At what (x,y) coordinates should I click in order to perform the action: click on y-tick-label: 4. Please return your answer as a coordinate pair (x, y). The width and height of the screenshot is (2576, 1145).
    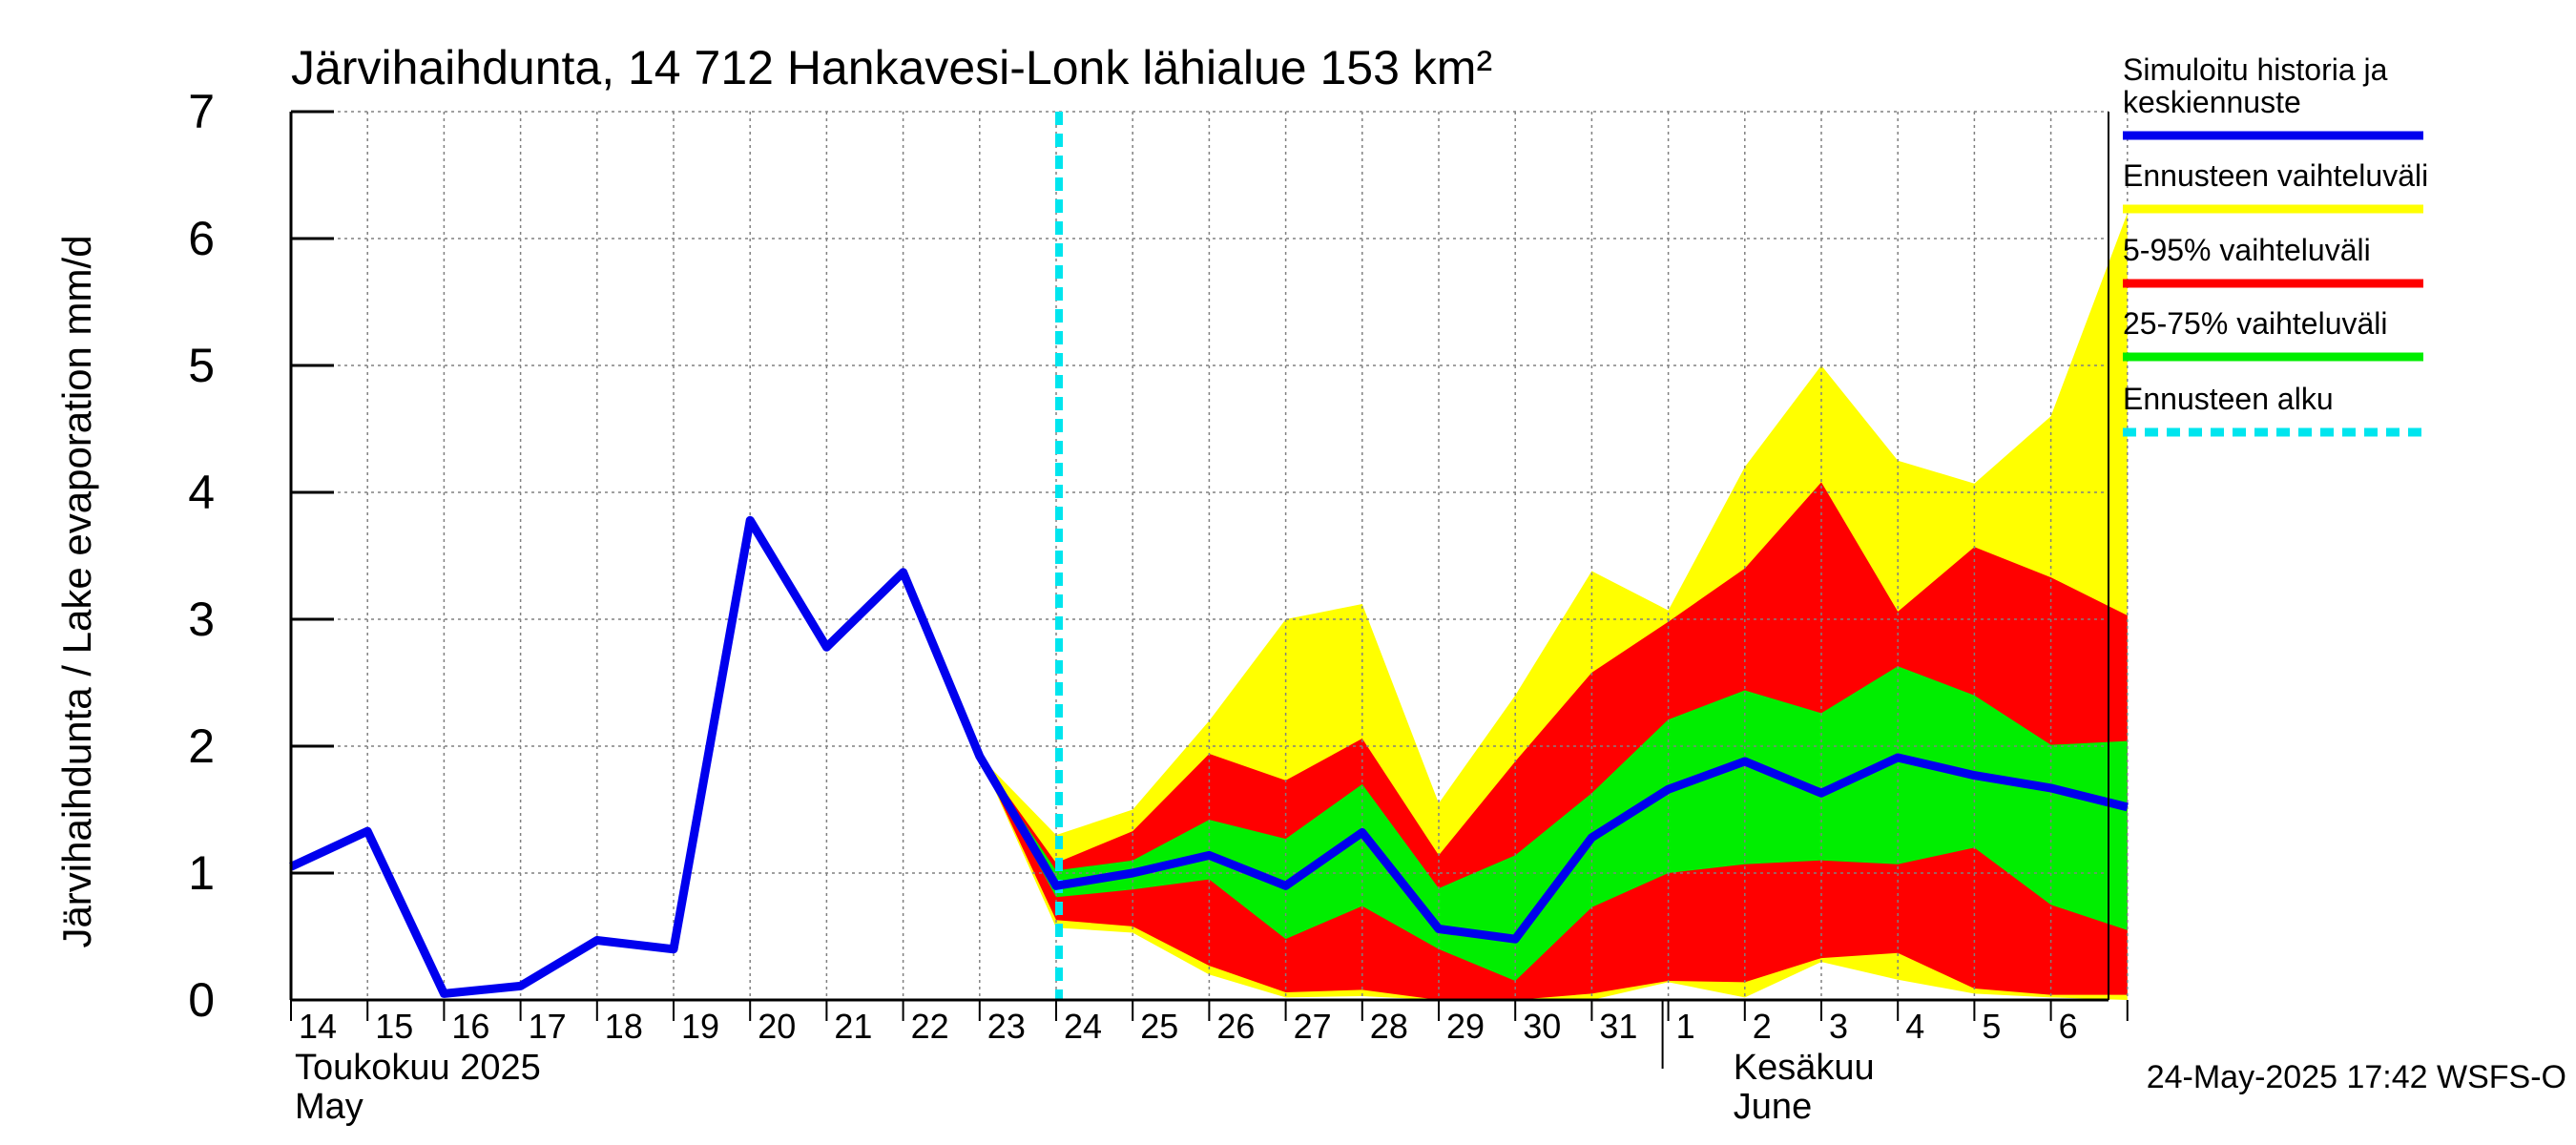
    Looking at the image, I should click on (201, 493).